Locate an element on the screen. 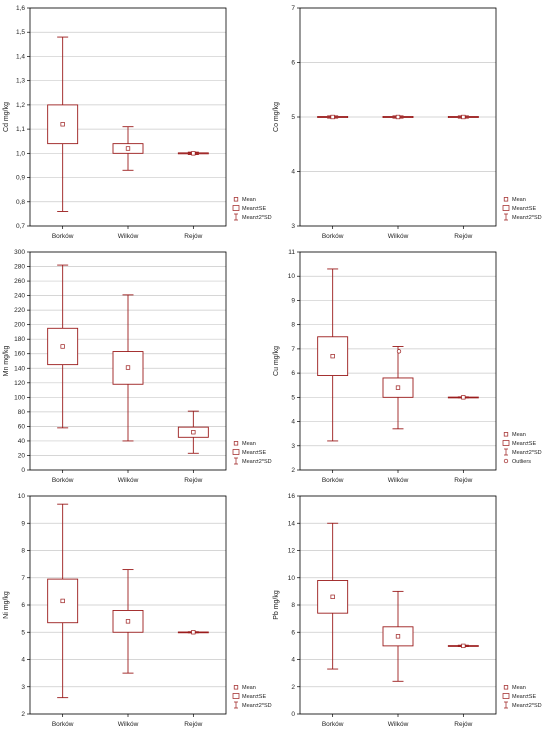 The width and height of the screenshot is (550, 735). y-tick-label: 14 is located at coordinates (292, 523).